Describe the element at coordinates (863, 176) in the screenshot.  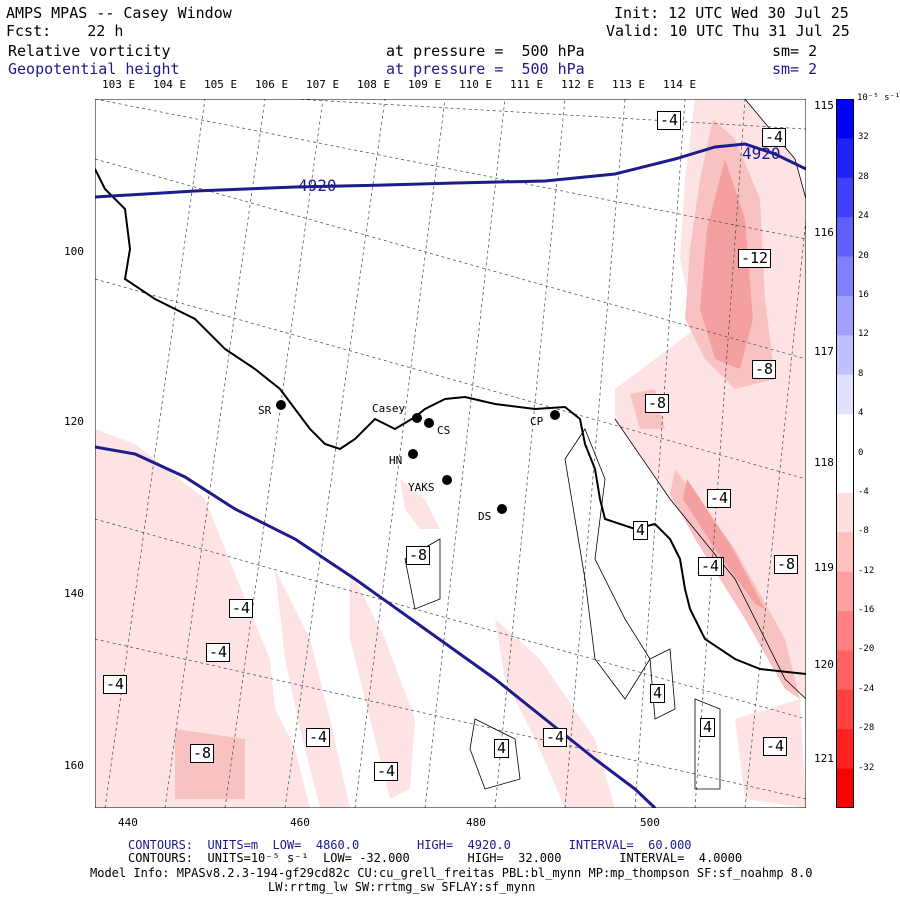
I see `colorbar-tick-label: 28` at that location.